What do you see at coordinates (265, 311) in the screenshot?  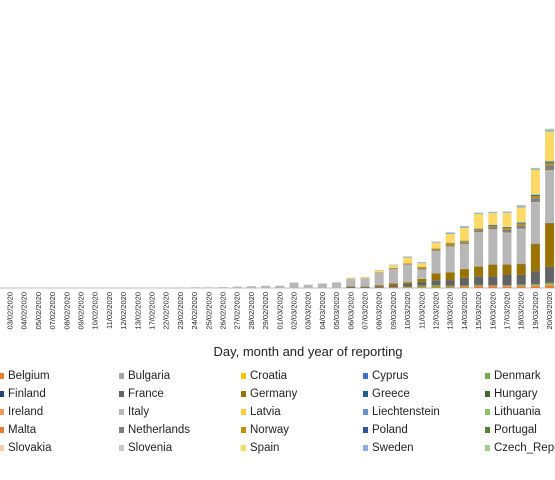 I see `x-tick-label: 29/02/2020` at bounding box center [265, 311].